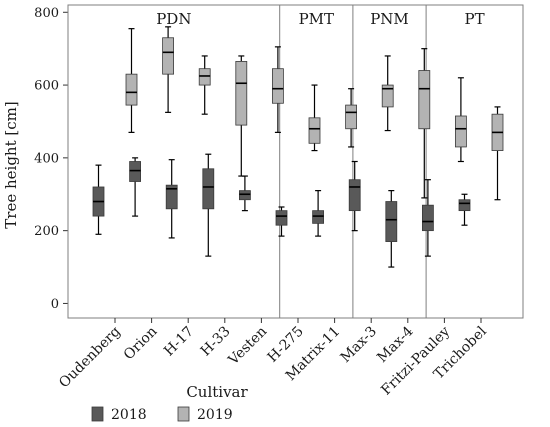  I want to click on x-tick-label: H-17, so click(179, 342).